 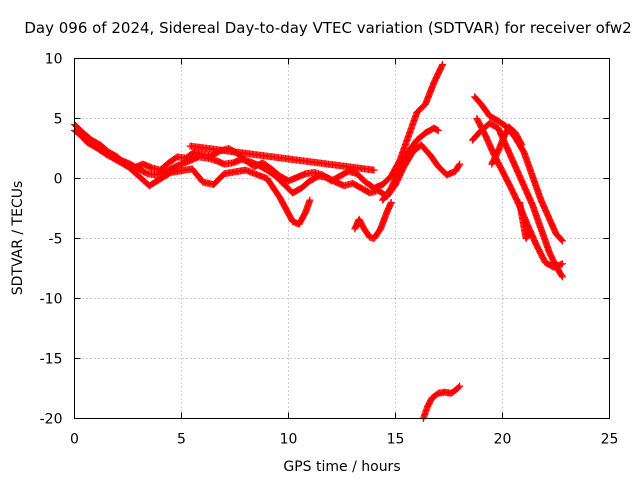 What do you see at coordinates (58, 120) in the screenshot?
I see `y-tick-label: 5` at bounding box center [58, 120].